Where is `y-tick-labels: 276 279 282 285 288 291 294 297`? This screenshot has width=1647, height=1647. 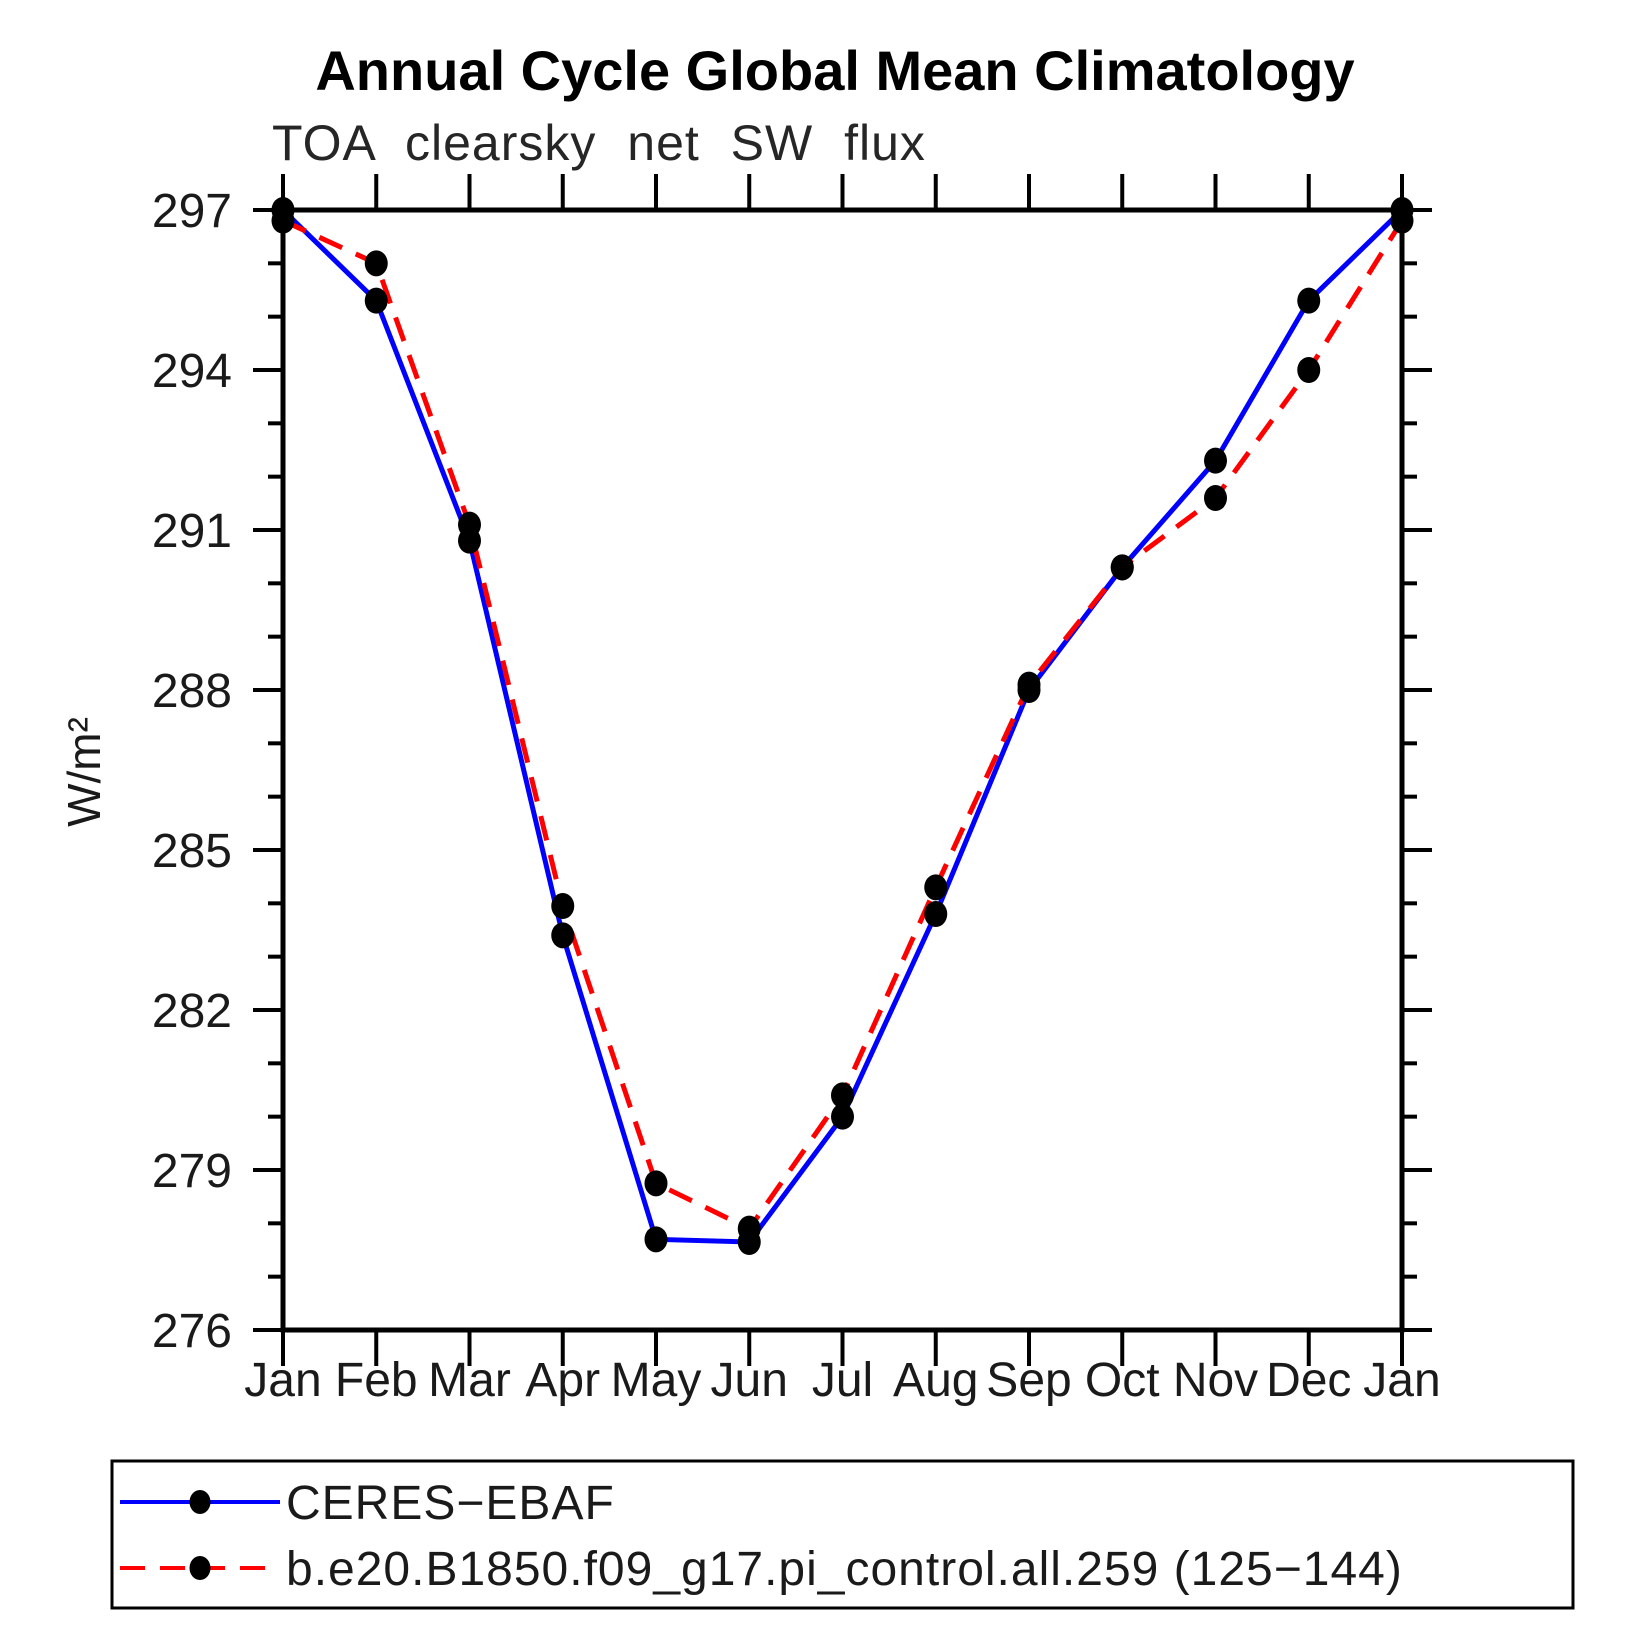 y-tick-labels: 276 279 282 285 288 291 294 297 is located at coordinates (192, 771).